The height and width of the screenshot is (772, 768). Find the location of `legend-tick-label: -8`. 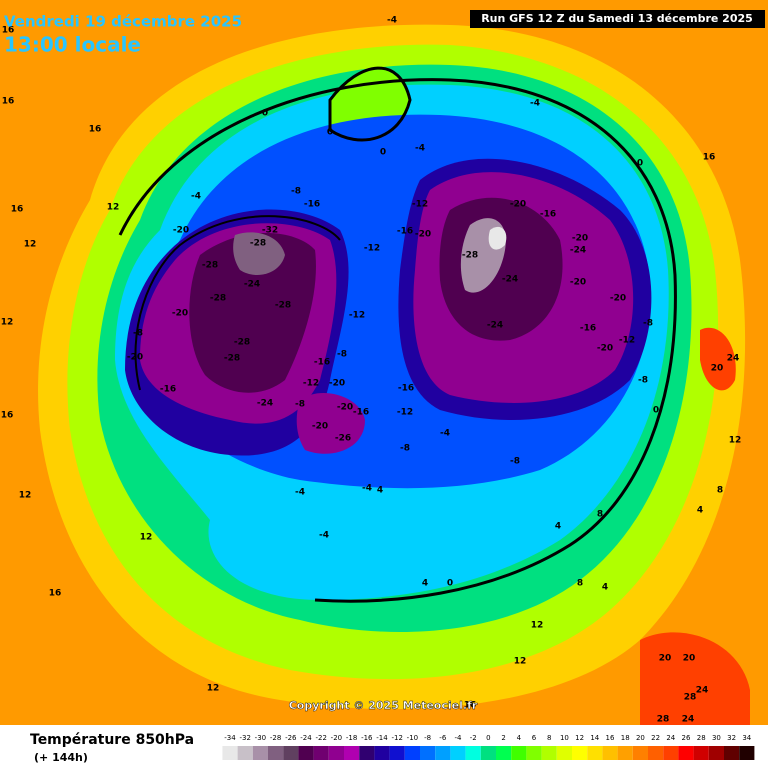

legend-tick-label: -8 is located at coordinates (427, 738).